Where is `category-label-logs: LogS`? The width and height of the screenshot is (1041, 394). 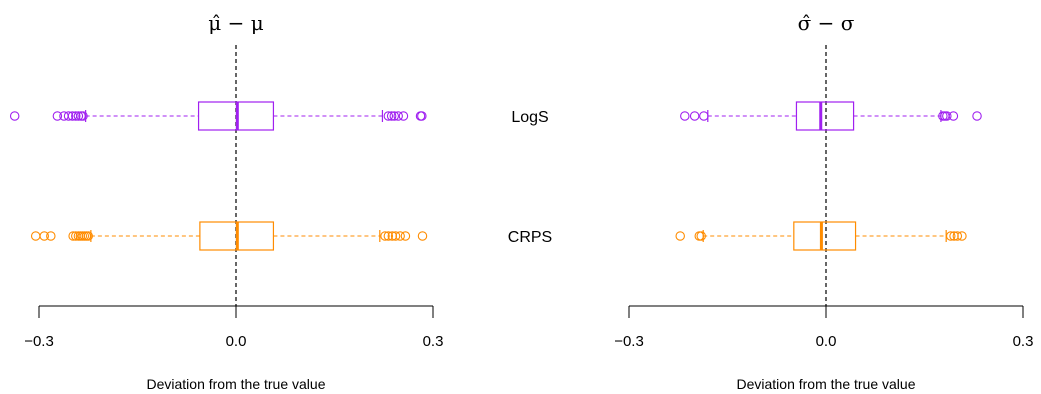 category-label-logs: LogS is located at coordinates (529, 117).